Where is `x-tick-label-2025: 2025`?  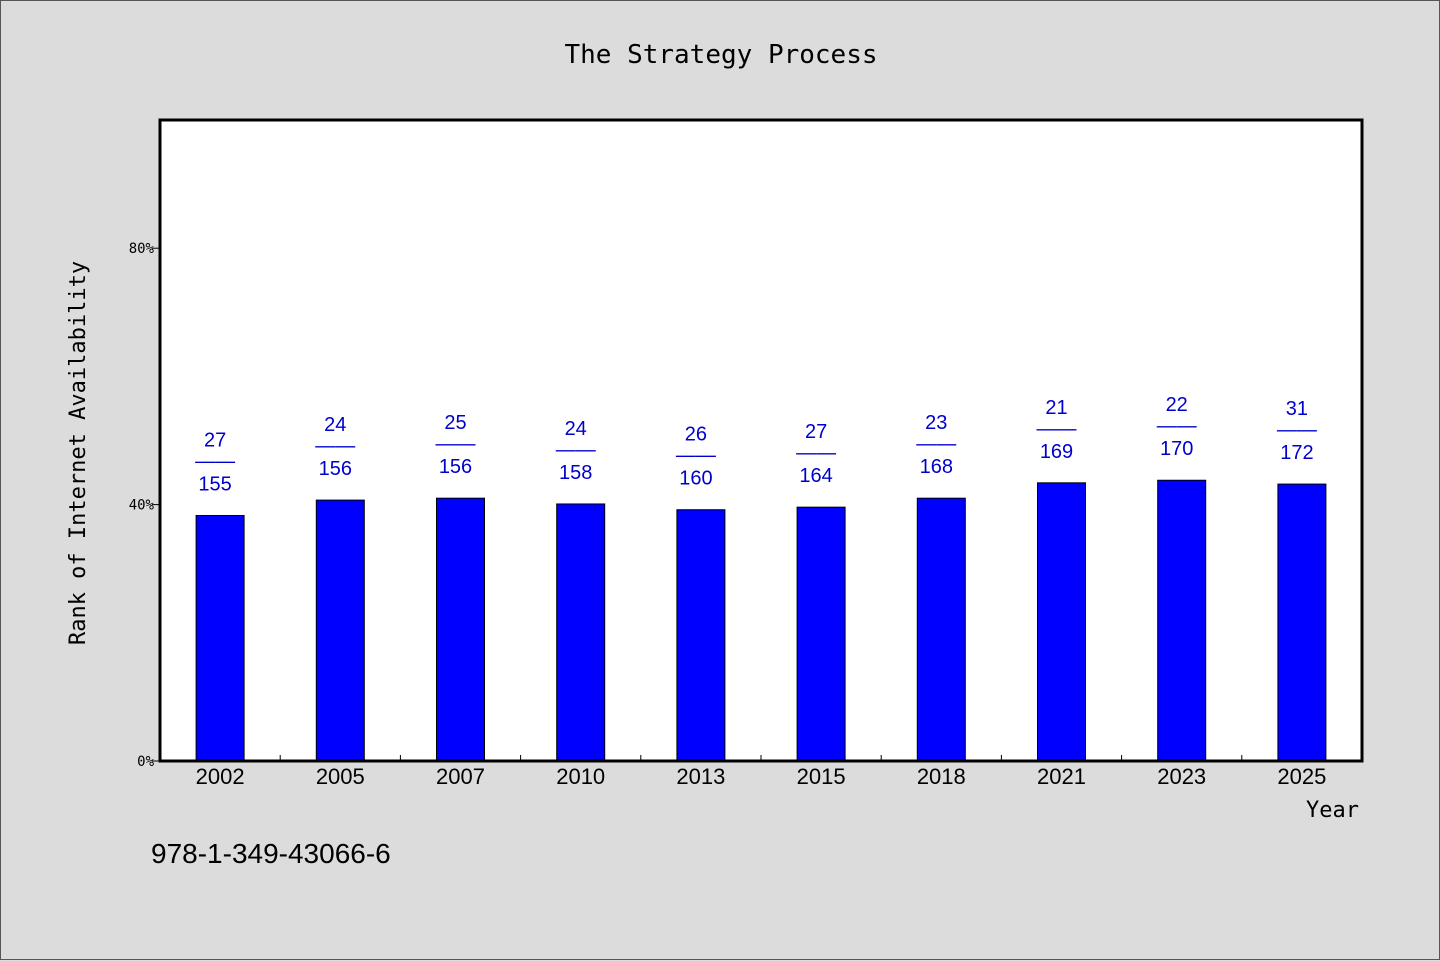
x-tick-label-2025: 2025 is located at coordinates (1301, 776).